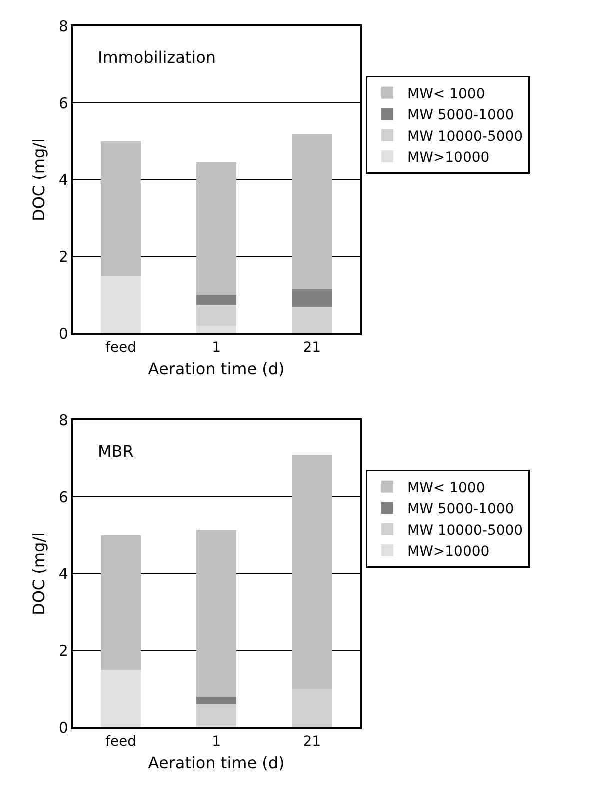 This screenshot has width=610, height=806. I want to click on text: MBR, so click(116, 451).